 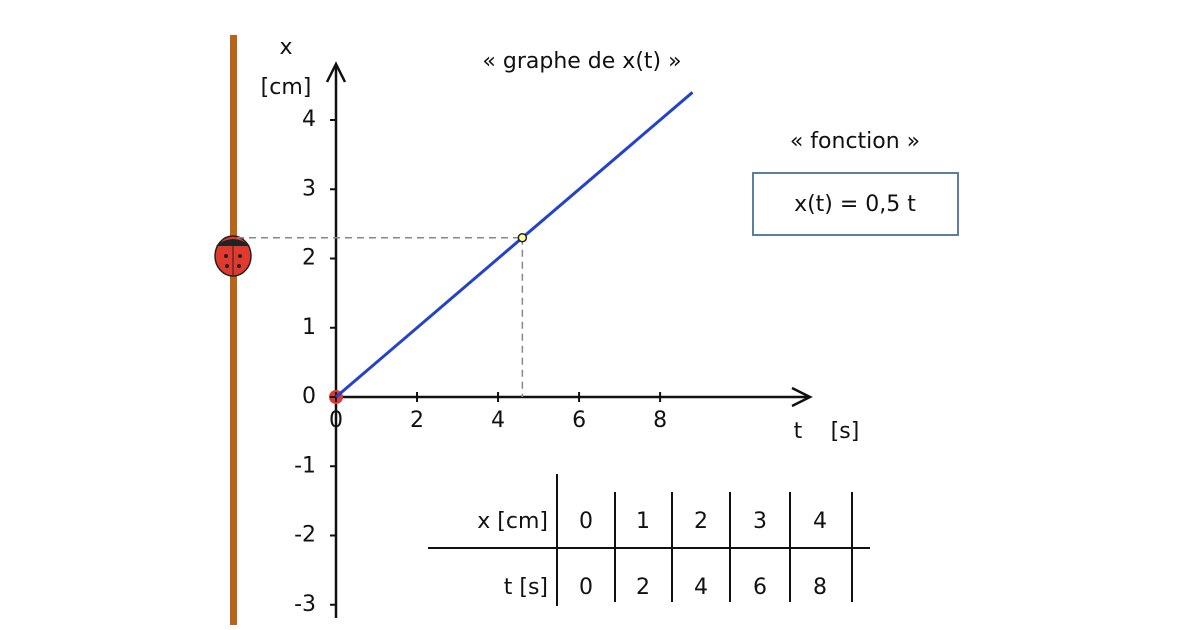 What do you see at coordinates (305, 604) in the screenshot?
I see `y-tick-label: -3` at bounding box center [305, 604].